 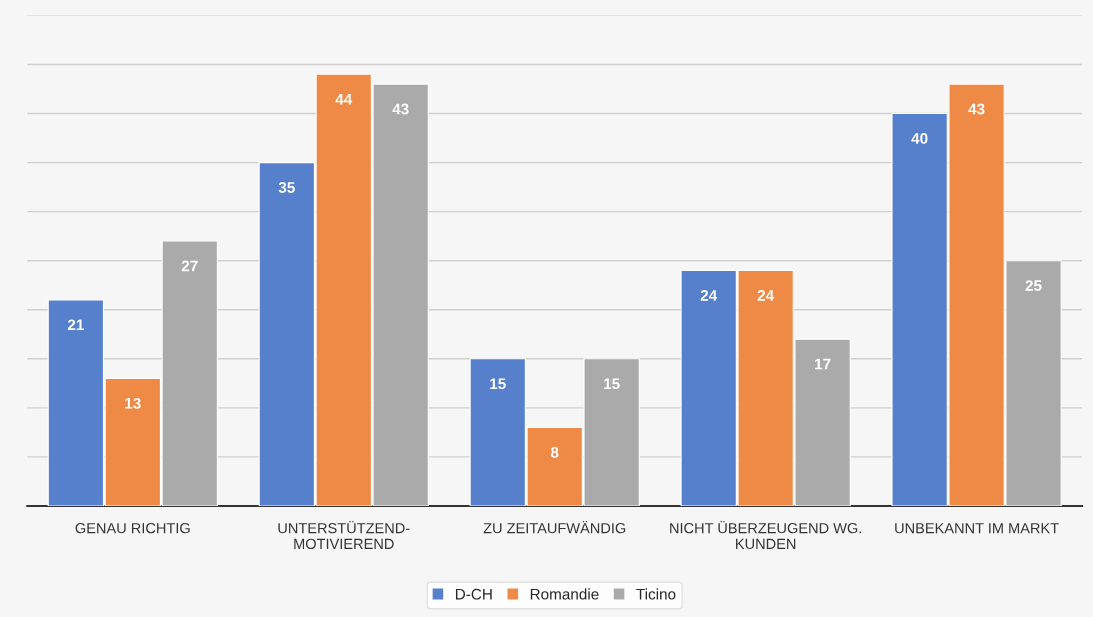 What do you see at coordinates (977, 528) in the screenshot?
I see `x-tick-label: UNBEKANNT IM MARKT` at bounding box center [977, 528].